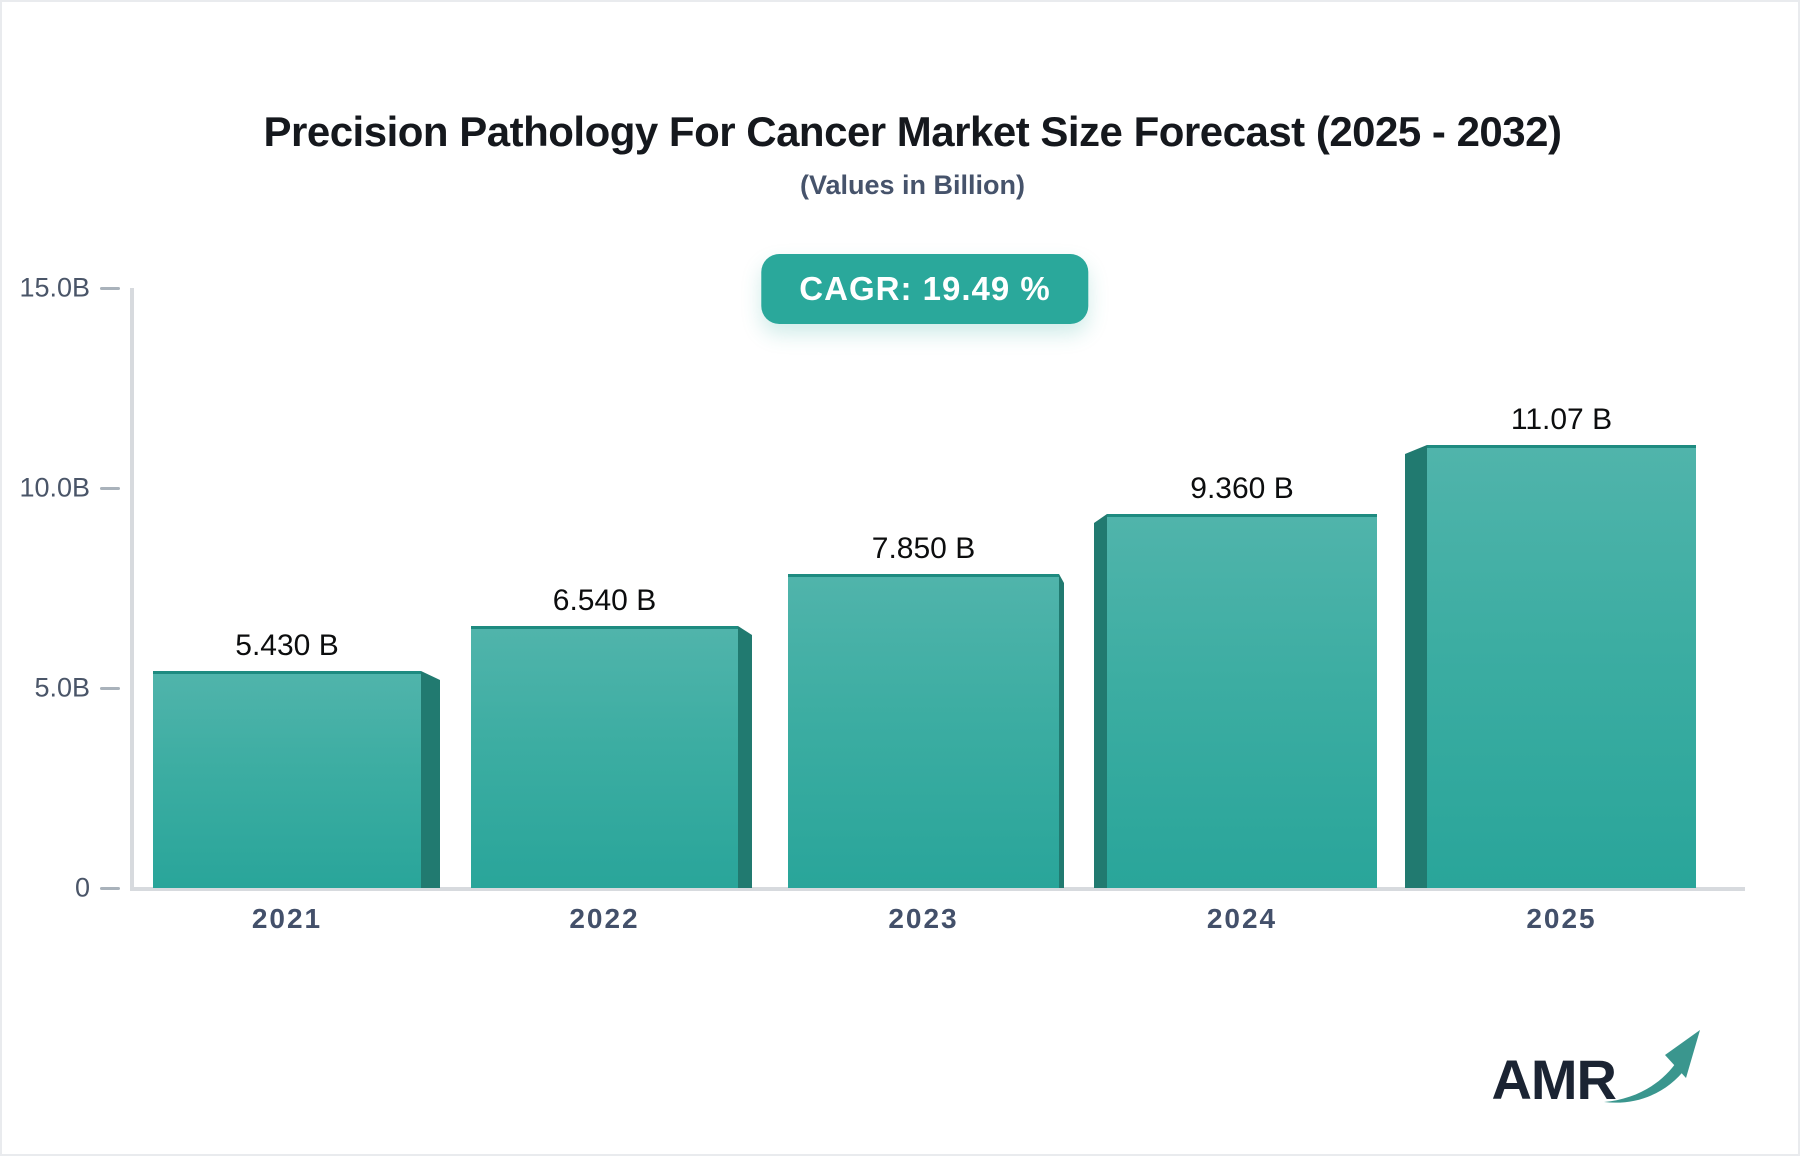  What do you see at coordinates (62, 687) in the screenshot?
I see `y-axis-tick-label: 5.0B` at bounding box center [62, 687].